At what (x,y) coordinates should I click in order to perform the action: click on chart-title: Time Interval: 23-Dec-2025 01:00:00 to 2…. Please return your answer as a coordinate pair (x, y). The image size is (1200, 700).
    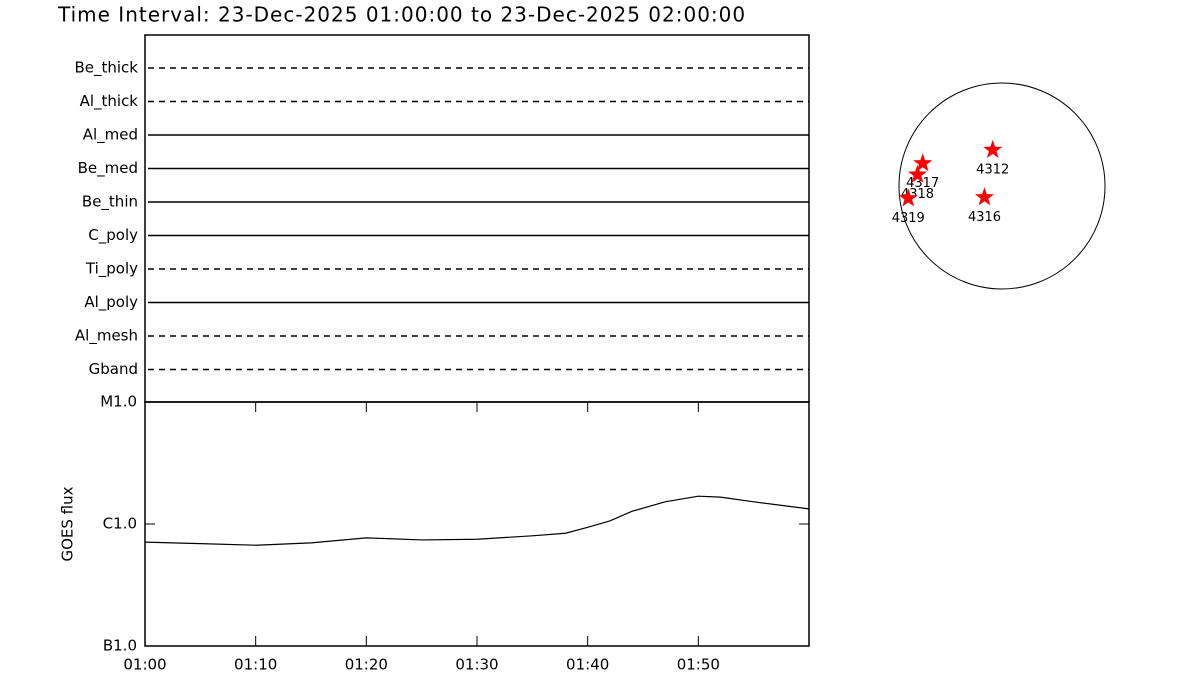
    Looking at the image, I should click on (401, 15).